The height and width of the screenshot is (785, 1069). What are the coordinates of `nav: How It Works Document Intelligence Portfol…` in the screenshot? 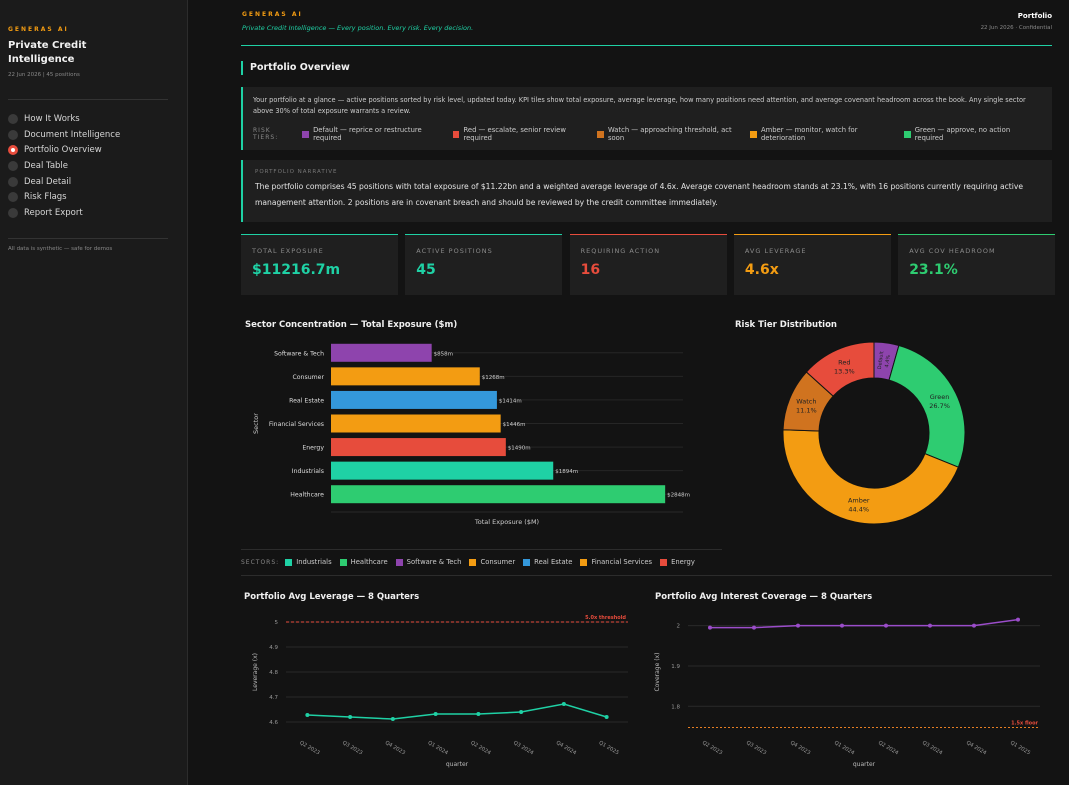 It's located at (64, 166).